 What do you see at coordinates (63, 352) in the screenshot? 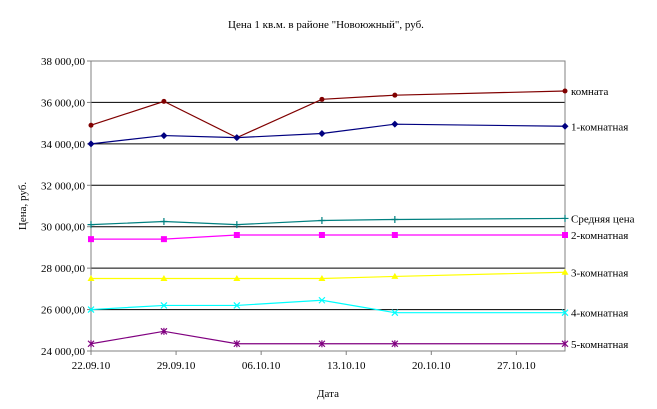
I see `y-tick-label: 24 000,00` at bounding box center [63, 352].